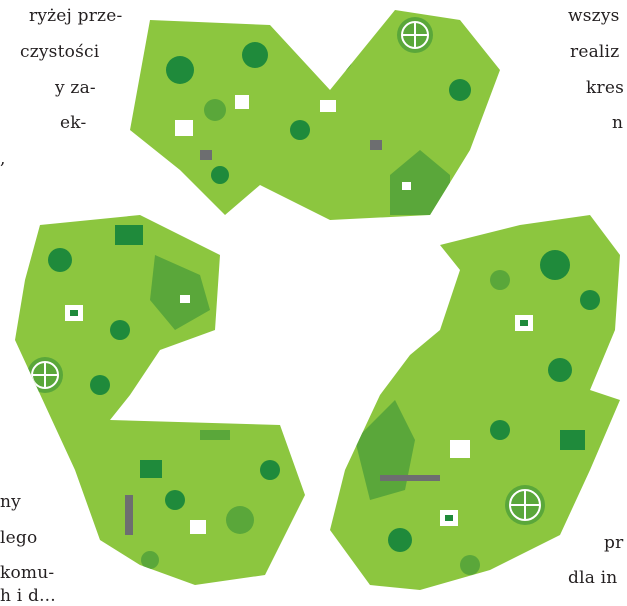 Image resolution: width=627 pixels, height=606 pixels. Describe the element at coordinates (60, 52) in the screenshot. I see `text-line: czystości` at that location.